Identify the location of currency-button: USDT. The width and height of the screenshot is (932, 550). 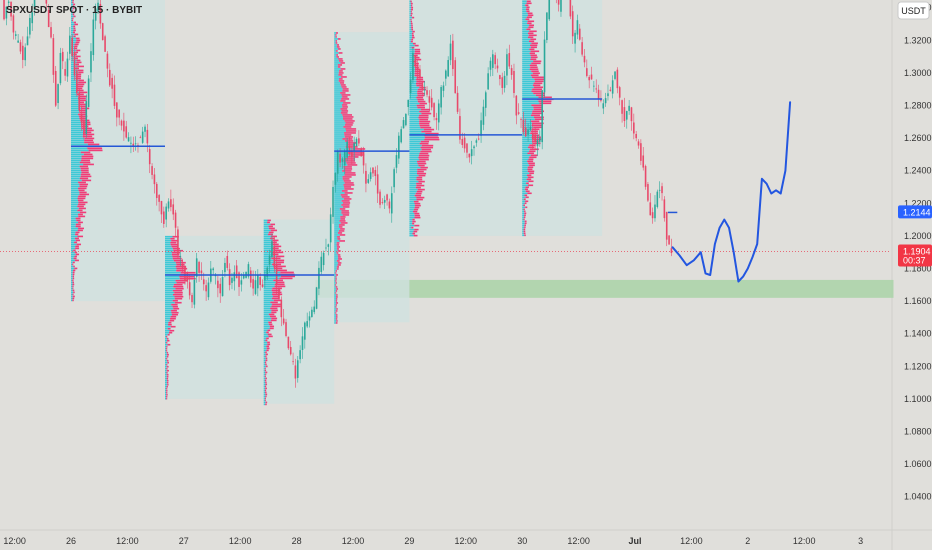
(913, 10).